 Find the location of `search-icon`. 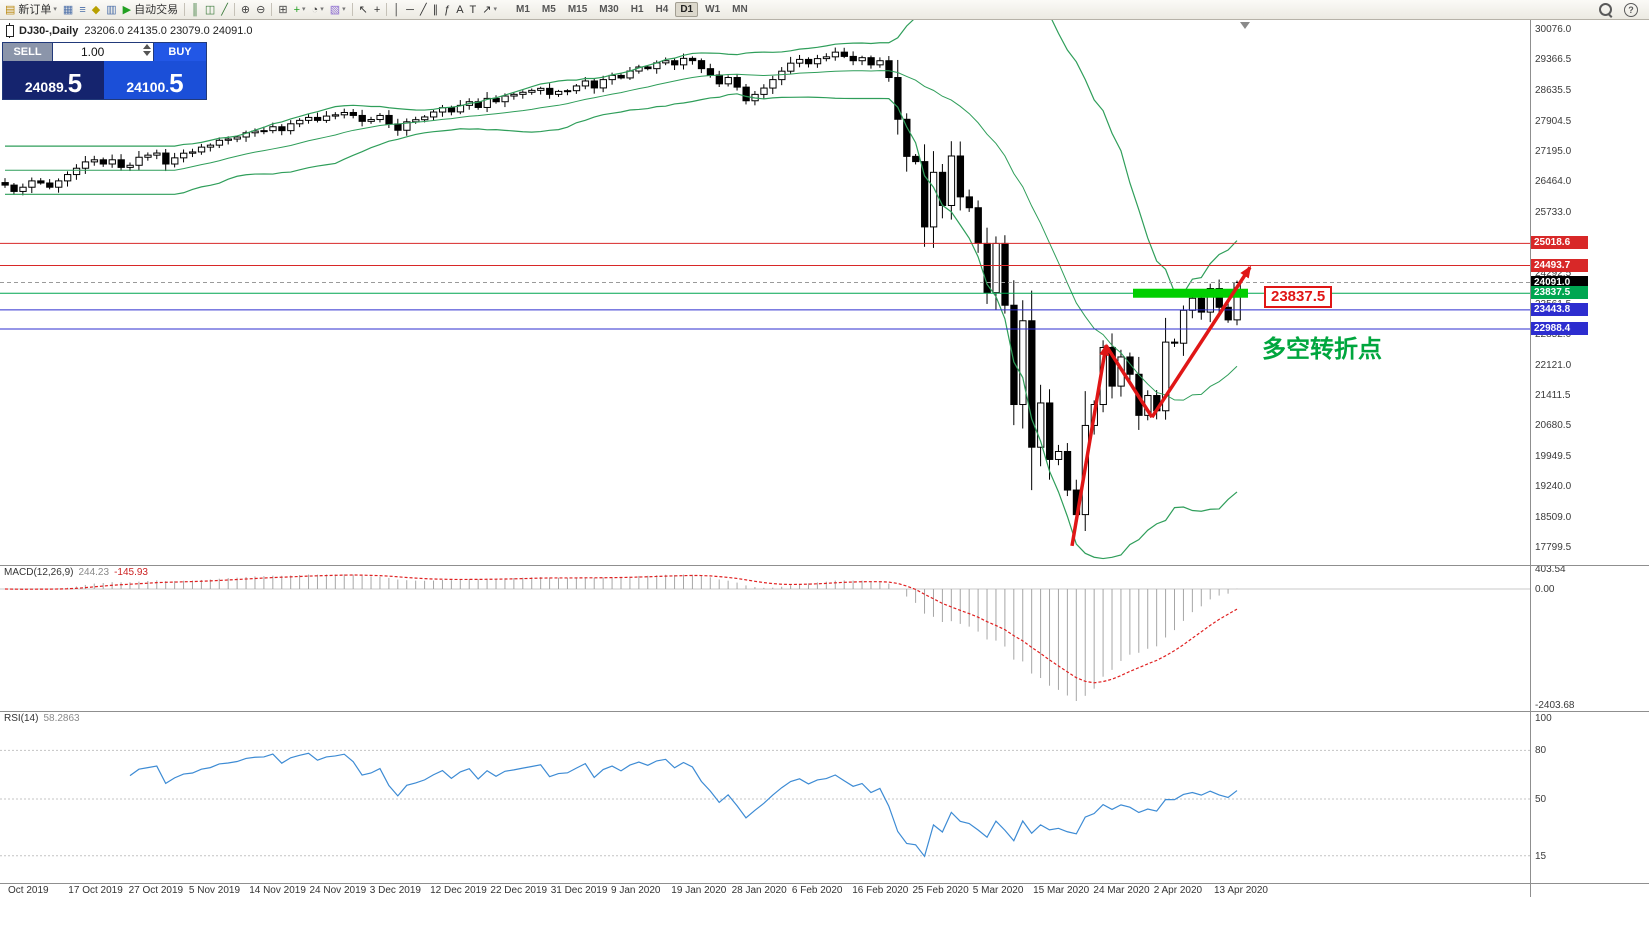

search-icon is located at coordinates (1605, 9).